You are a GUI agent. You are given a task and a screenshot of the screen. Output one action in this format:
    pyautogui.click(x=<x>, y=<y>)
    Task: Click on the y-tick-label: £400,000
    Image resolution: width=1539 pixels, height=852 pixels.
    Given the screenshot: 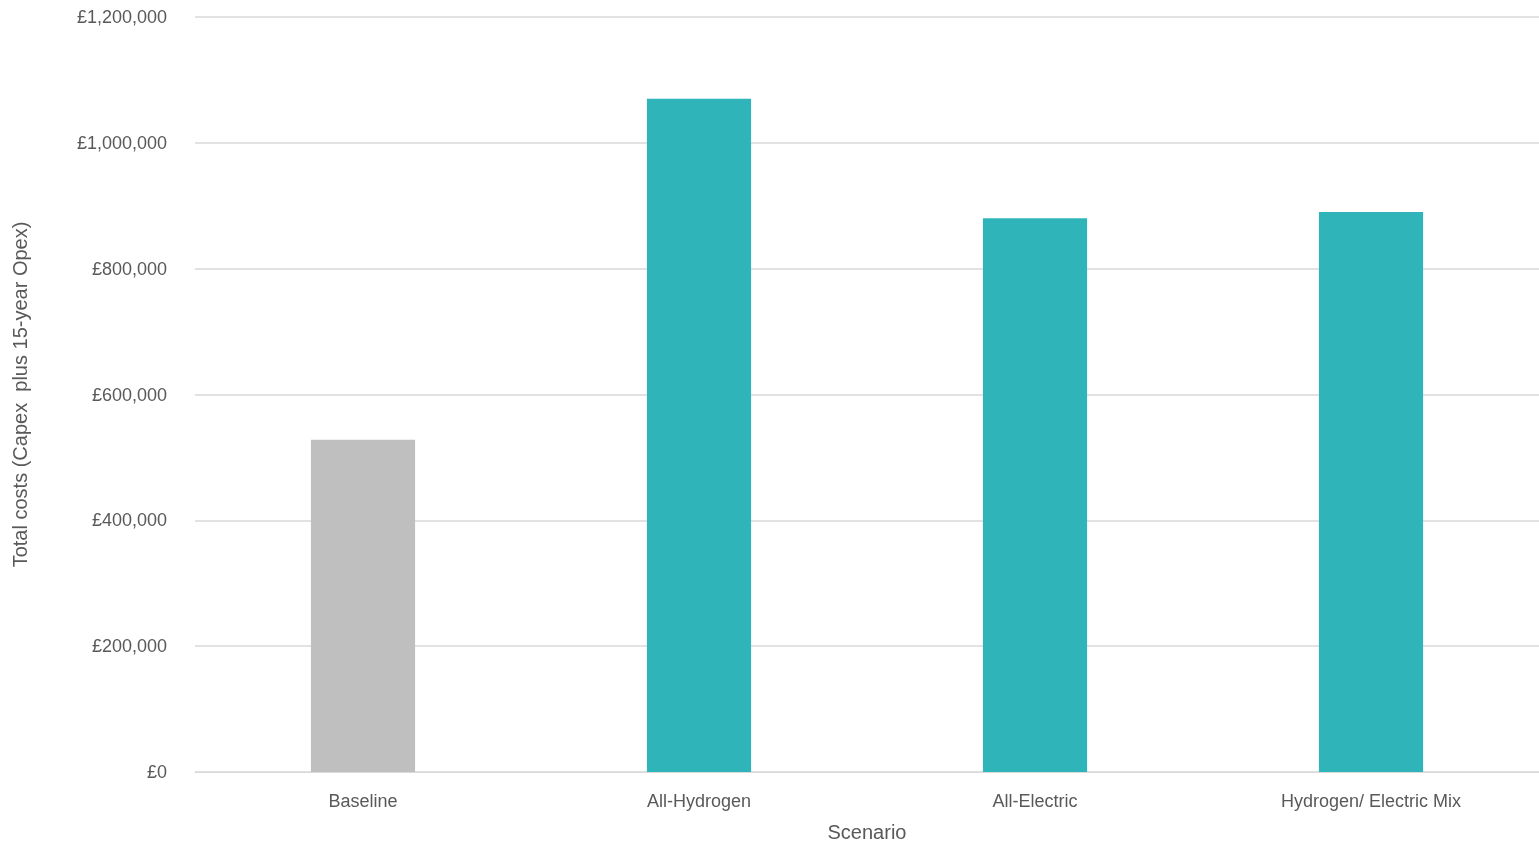 What is the action you would take?
    pyautogui.click(x=129, y=520)
    